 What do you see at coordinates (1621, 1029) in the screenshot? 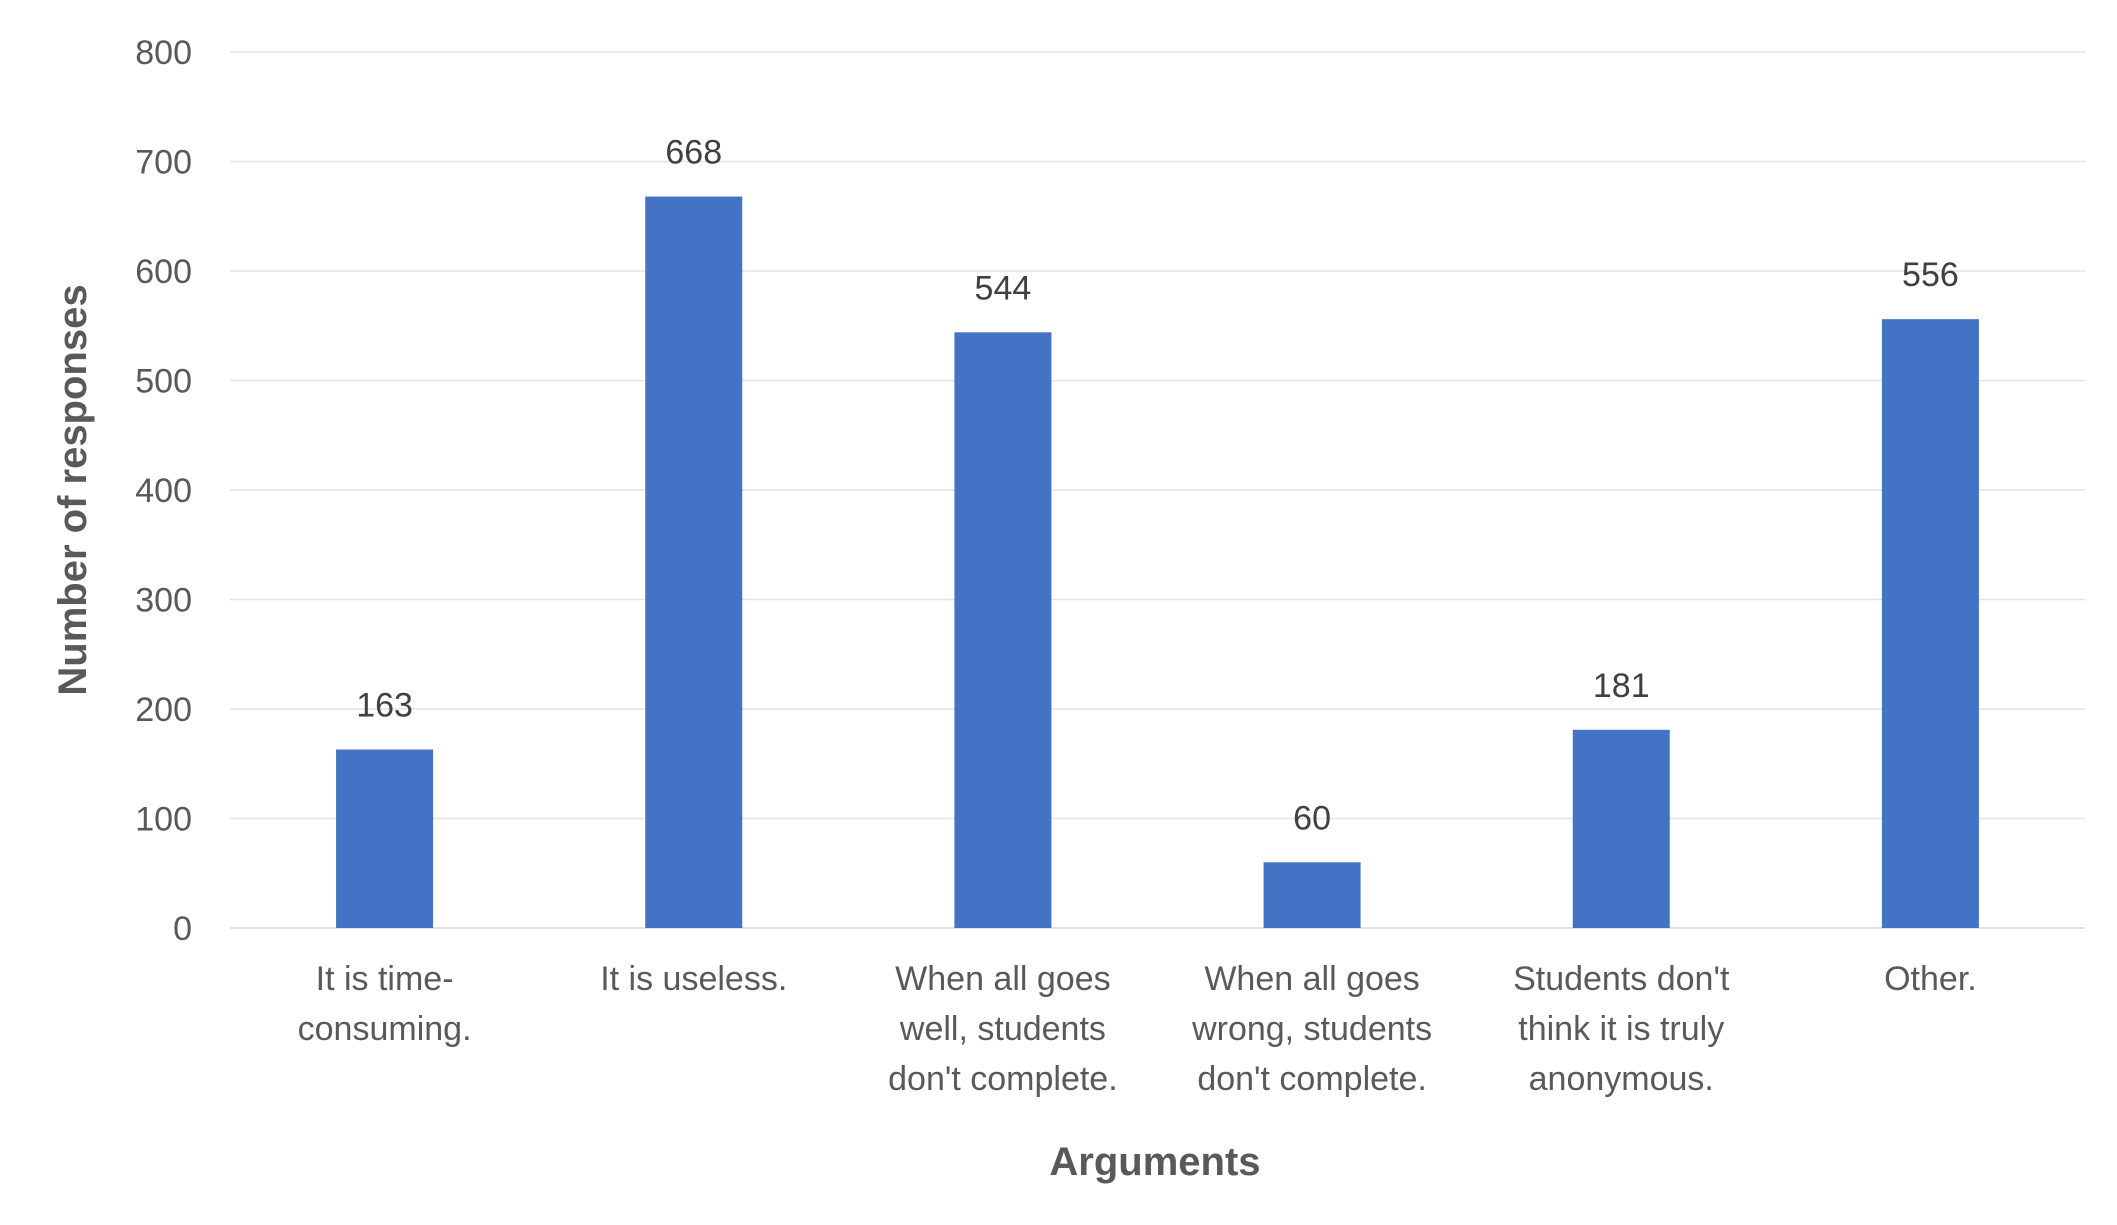
I see `x-category-label: think it is truly` at bounding box center [1621, 1029].